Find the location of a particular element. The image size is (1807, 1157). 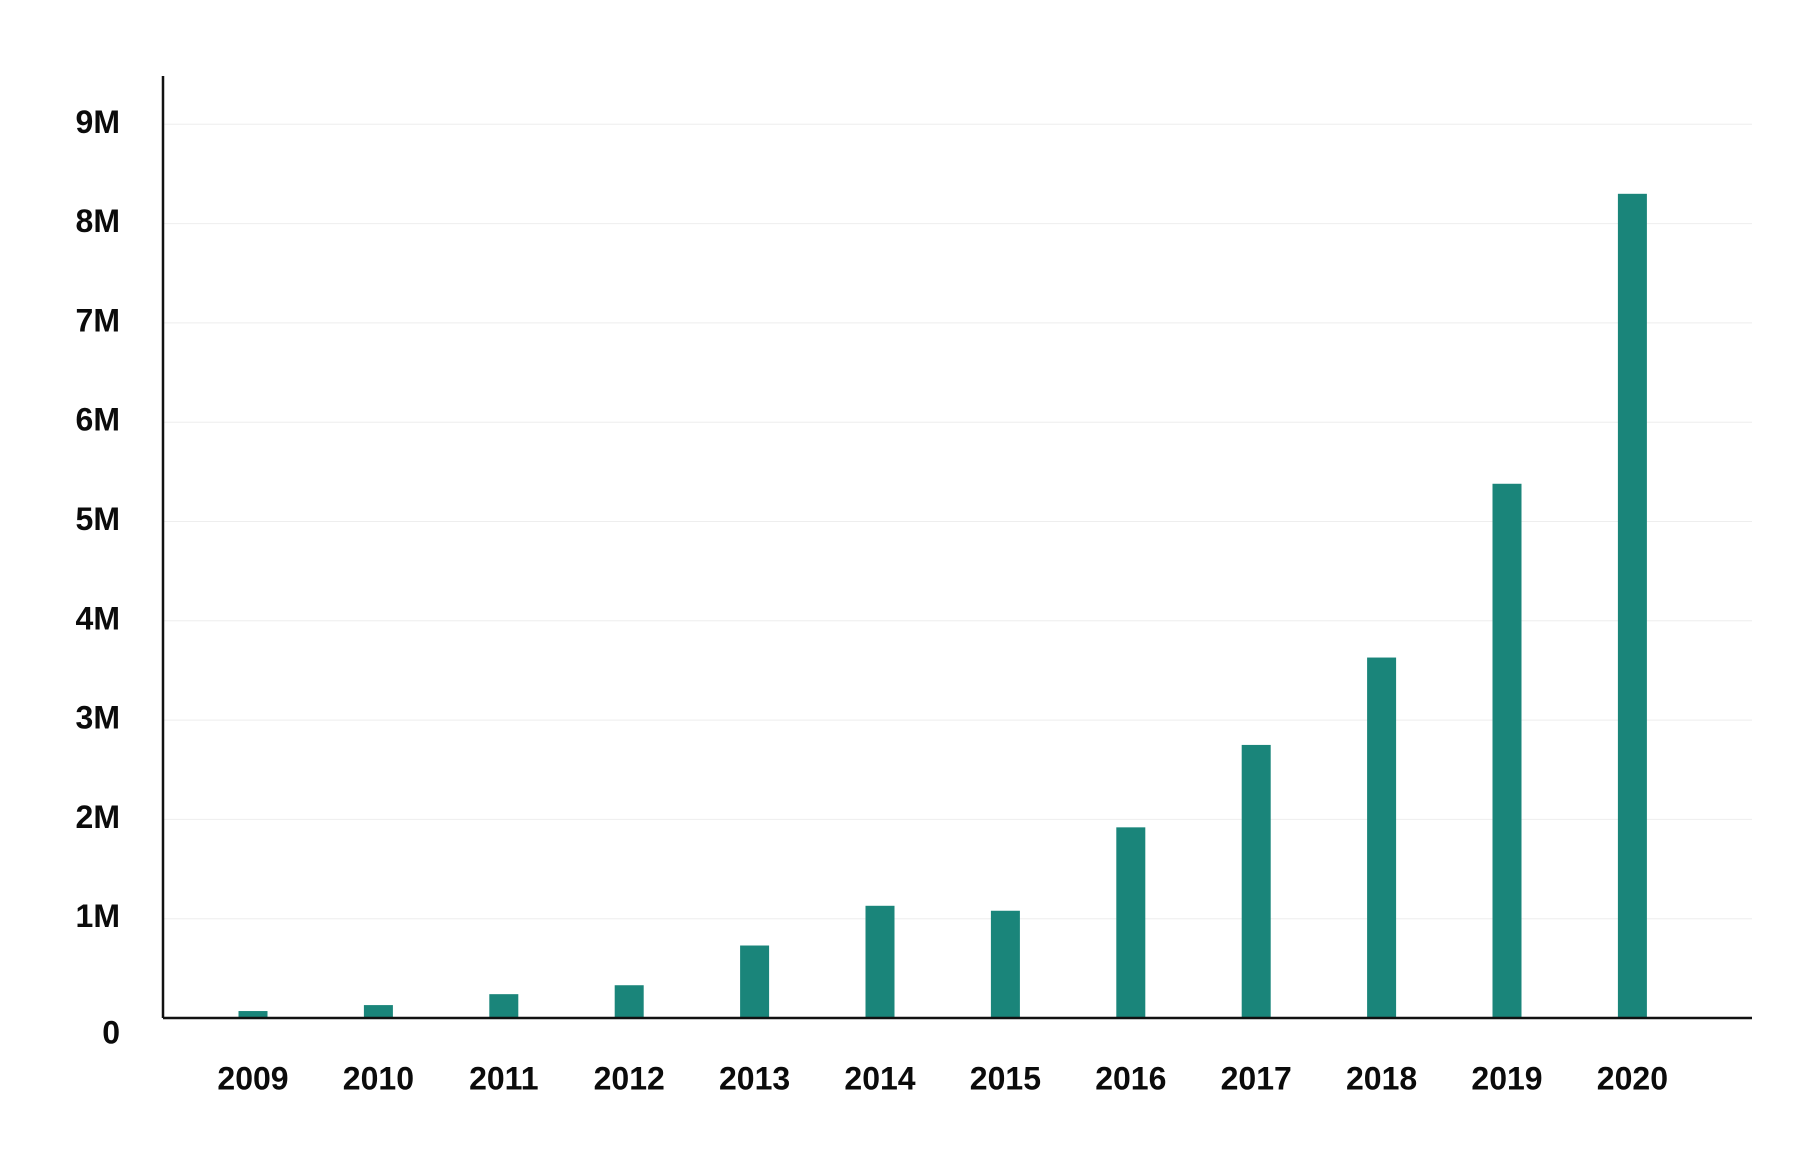

bar-2017 is located at coordinates (1256, 881).